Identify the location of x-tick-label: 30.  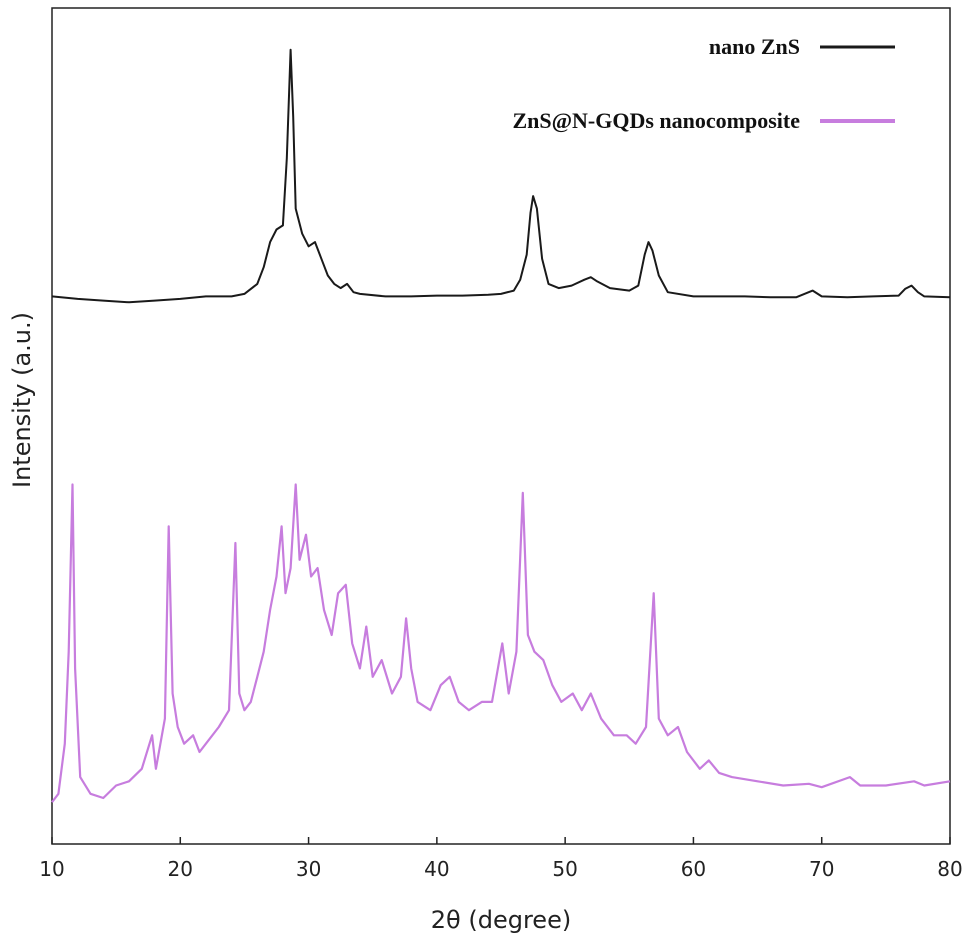
(308, 869).